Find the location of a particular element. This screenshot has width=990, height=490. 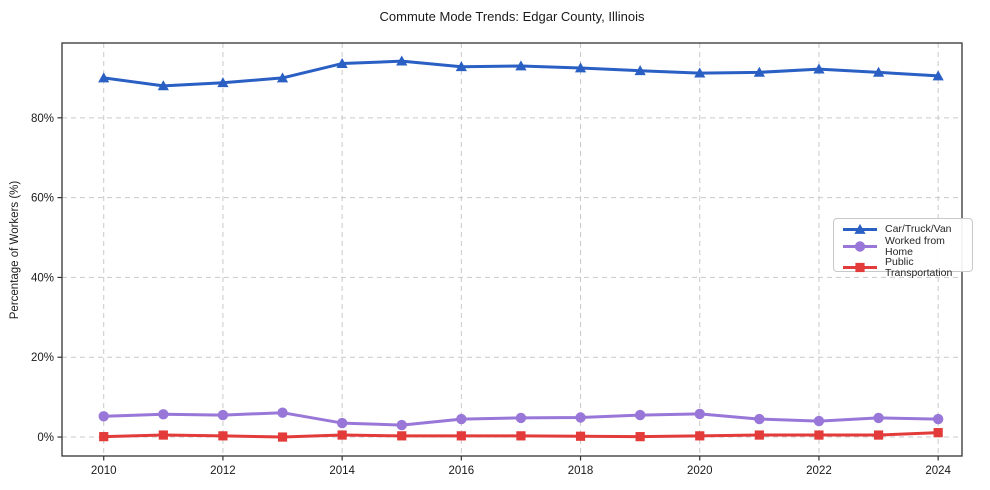

x-tick-label: 2020 is located at coordinates (700, 471).